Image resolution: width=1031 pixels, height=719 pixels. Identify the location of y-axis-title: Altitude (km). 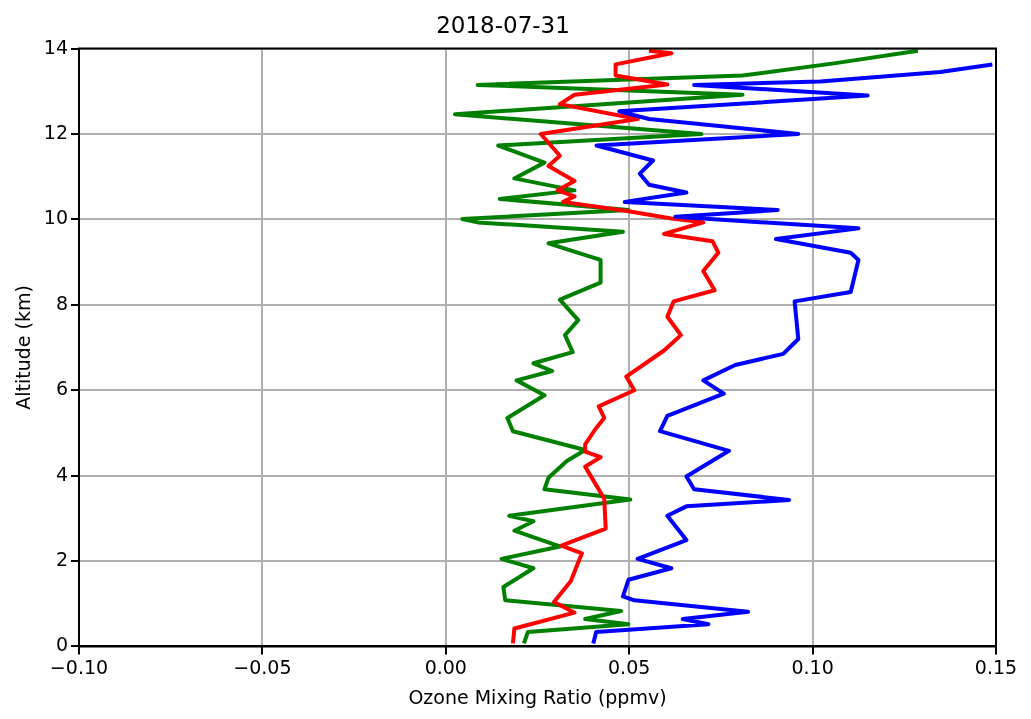
(23, 347).